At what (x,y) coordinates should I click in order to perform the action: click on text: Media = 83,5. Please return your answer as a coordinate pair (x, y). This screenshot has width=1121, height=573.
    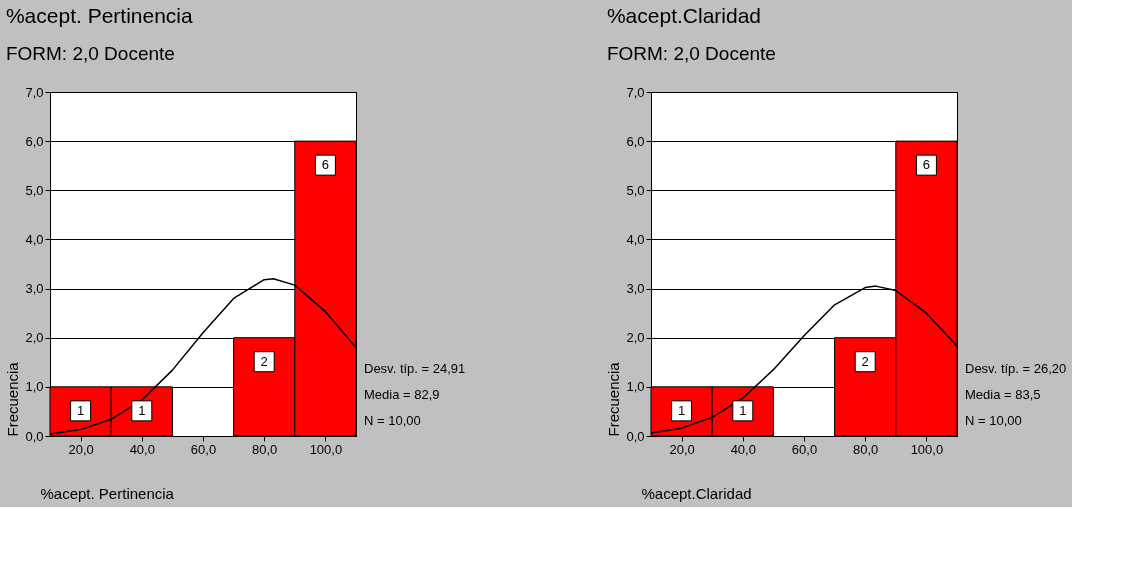
    Looking at the image, I should click on (1003, 394).